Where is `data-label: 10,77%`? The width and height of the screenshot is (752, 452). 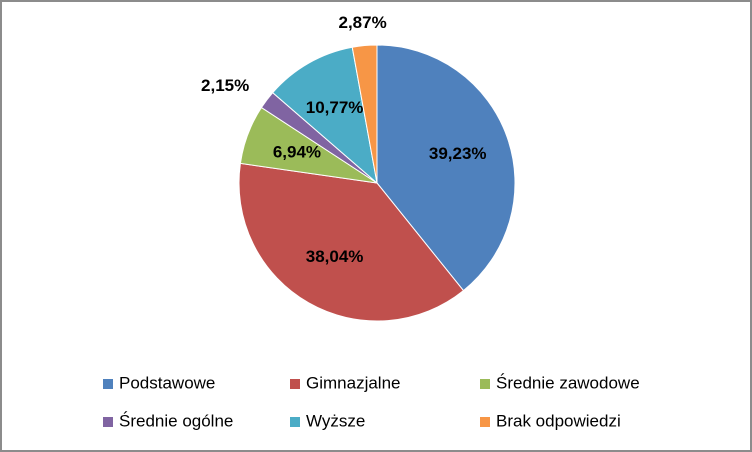
data-label: 10,77% is located at coordinates (335, 107).